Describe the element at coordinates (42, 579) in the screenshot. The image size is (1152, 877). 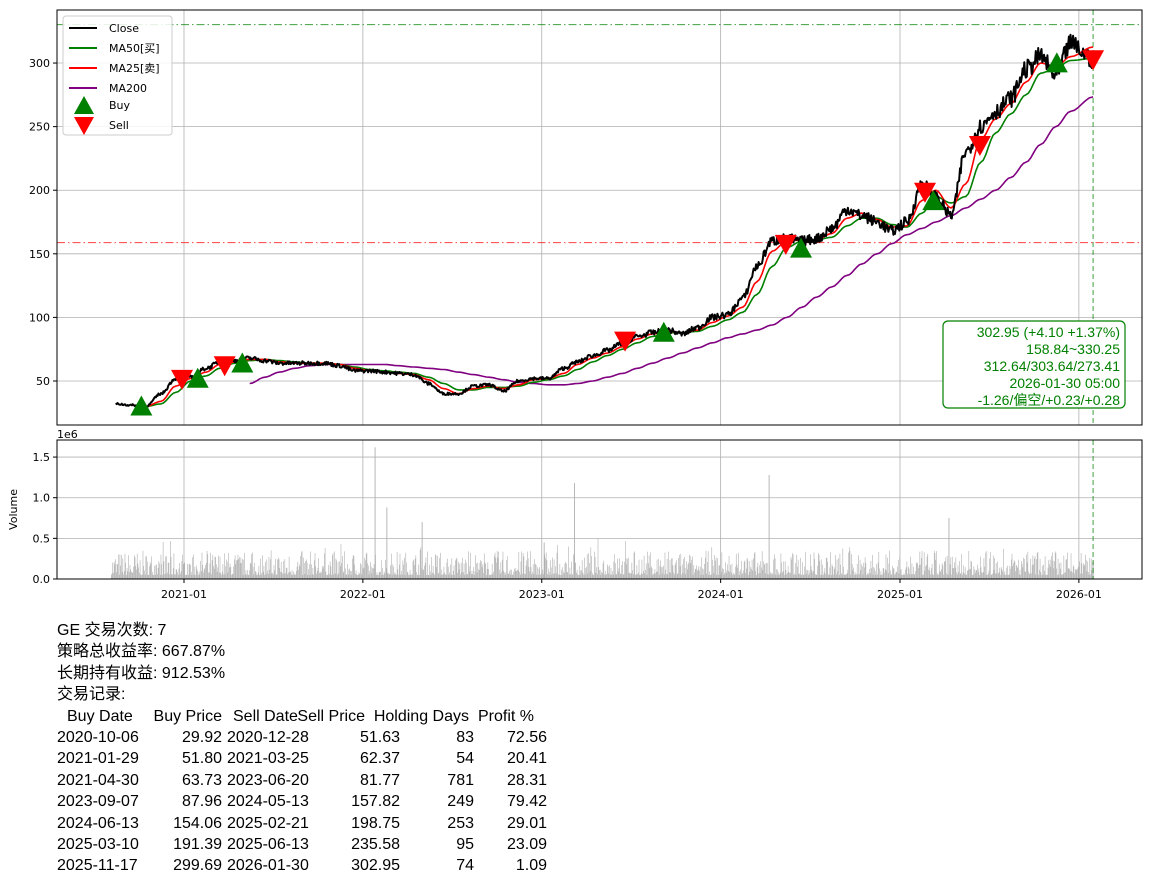
I see `y-tick-label: 0.0` at that location.